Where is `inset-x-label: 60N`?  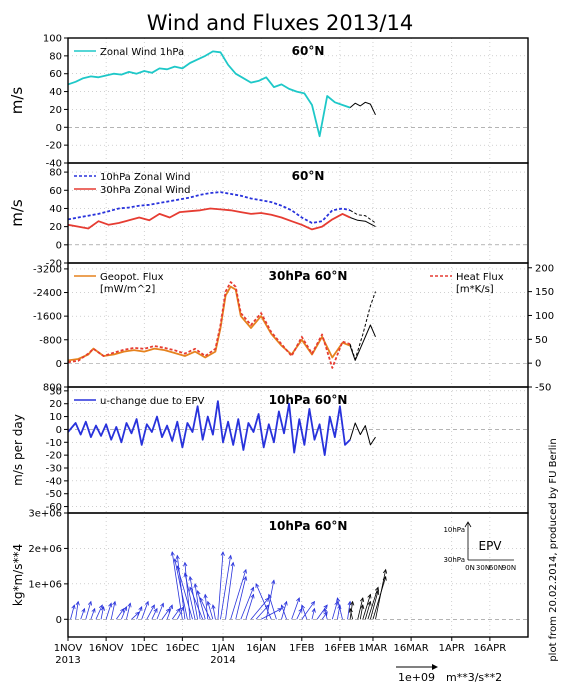 inset-x-label: 60N is located at coordinates (496, 568).